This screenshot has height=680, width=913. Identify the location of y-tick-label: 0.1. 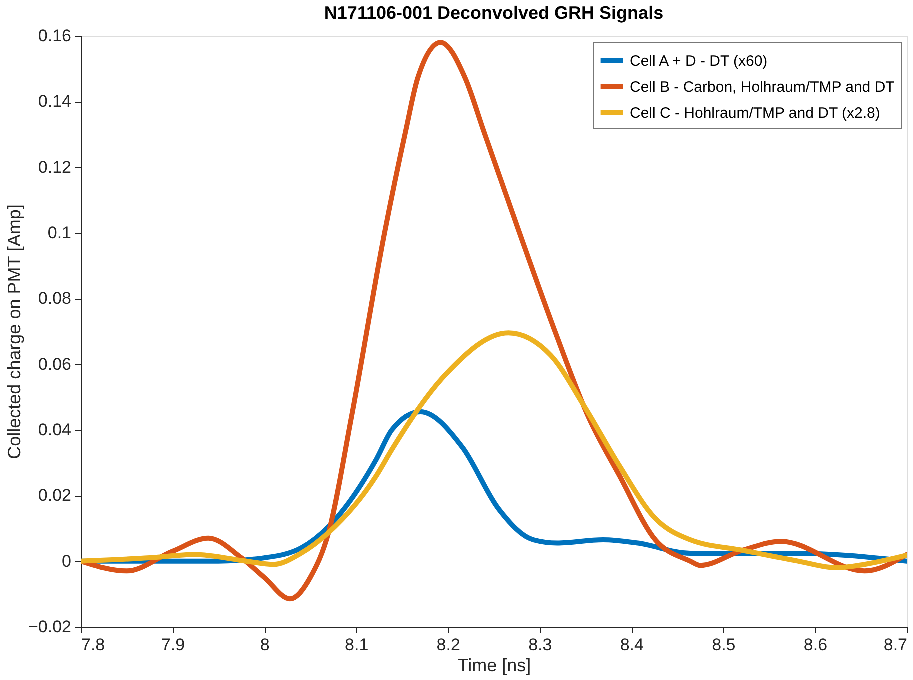
(60, 233).